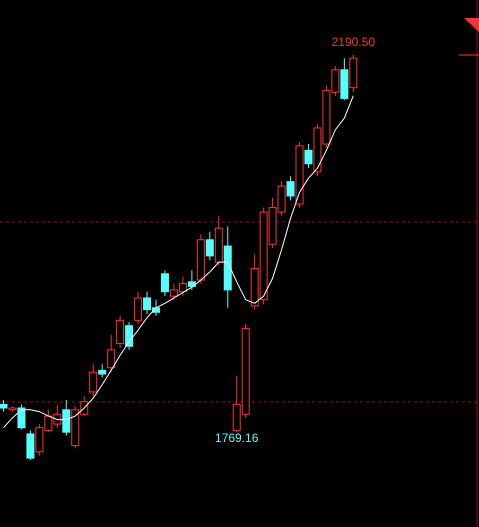  Describe the element at coordinates (237, 438) in the screenshot. I see `price-annotation: 1769.16` at that location.